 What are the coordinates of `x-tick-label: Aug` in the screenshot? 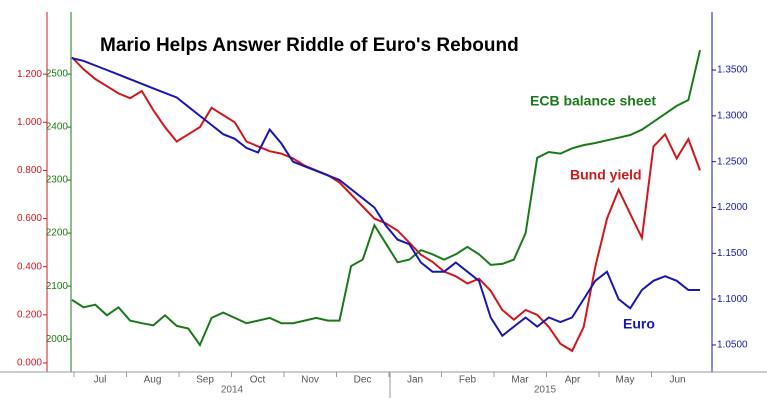 It's located at (153, 380).